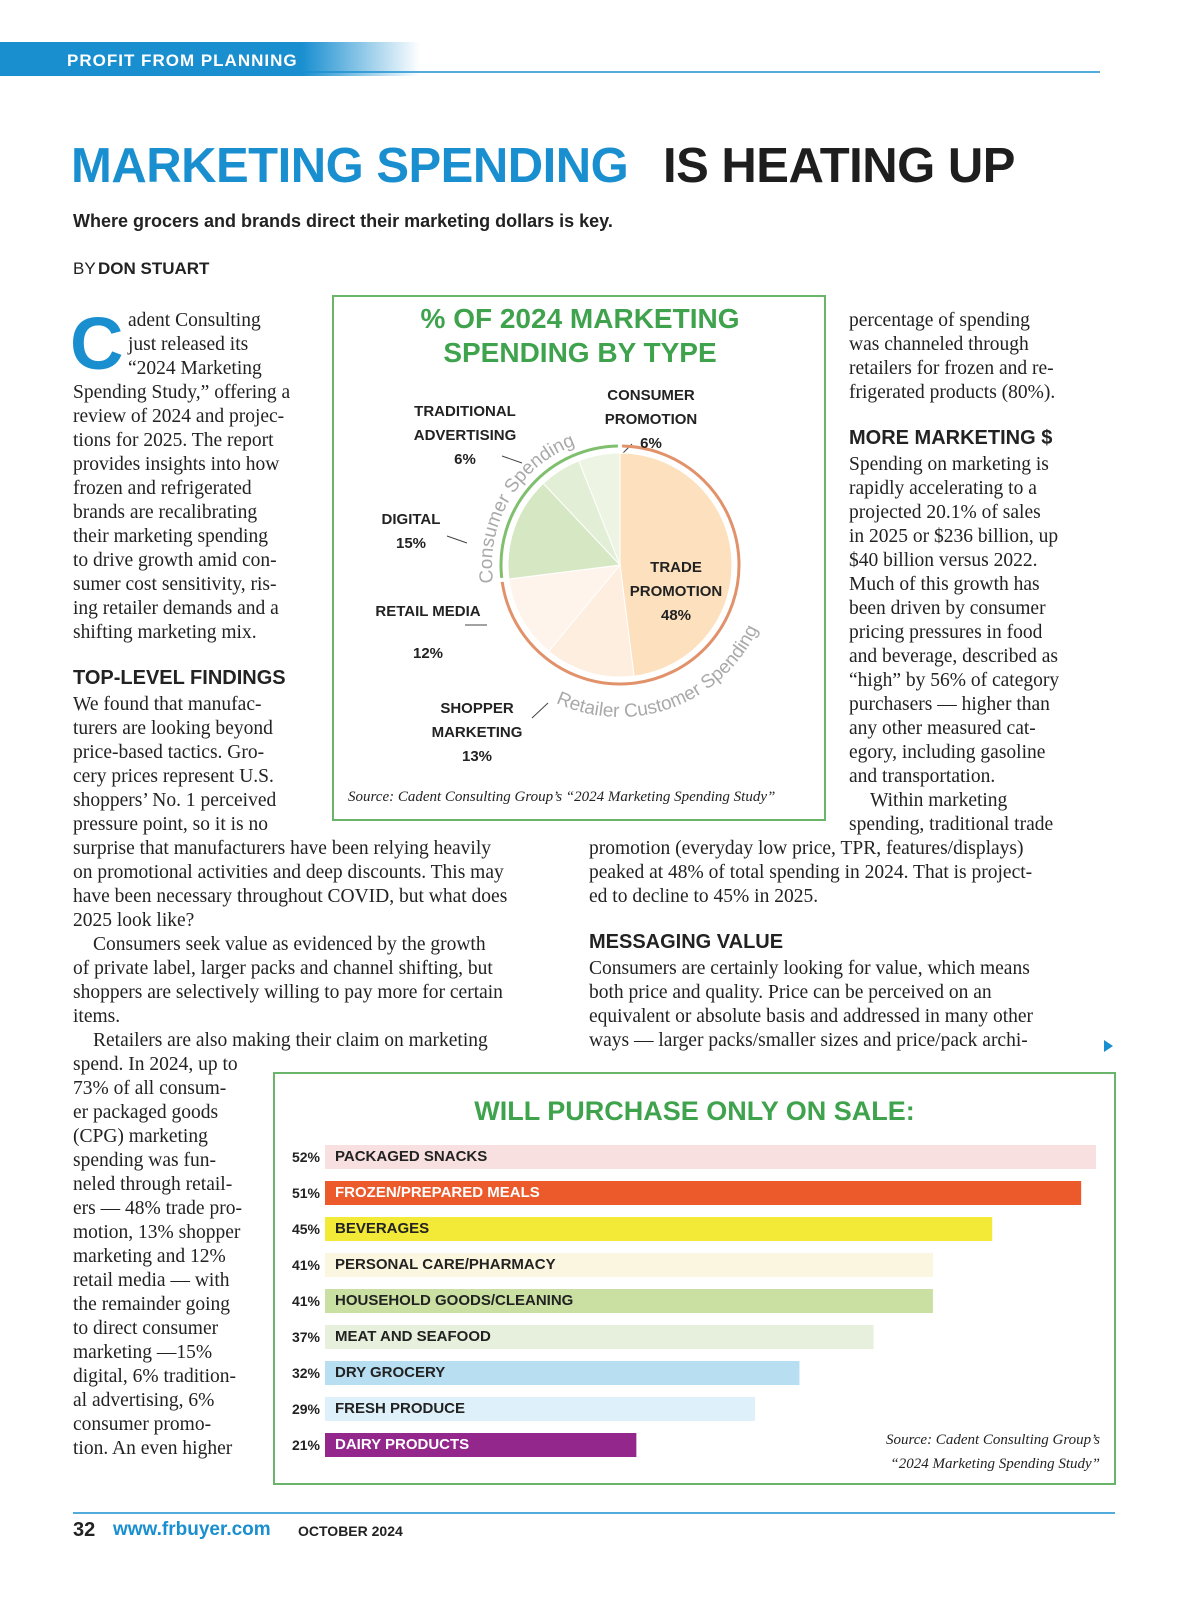  What do you see at coordinates (465, 423) in the screenshot?
I see `slice-label: TRADITIONAL ADVERTISING` at bounding box center [465, 423].